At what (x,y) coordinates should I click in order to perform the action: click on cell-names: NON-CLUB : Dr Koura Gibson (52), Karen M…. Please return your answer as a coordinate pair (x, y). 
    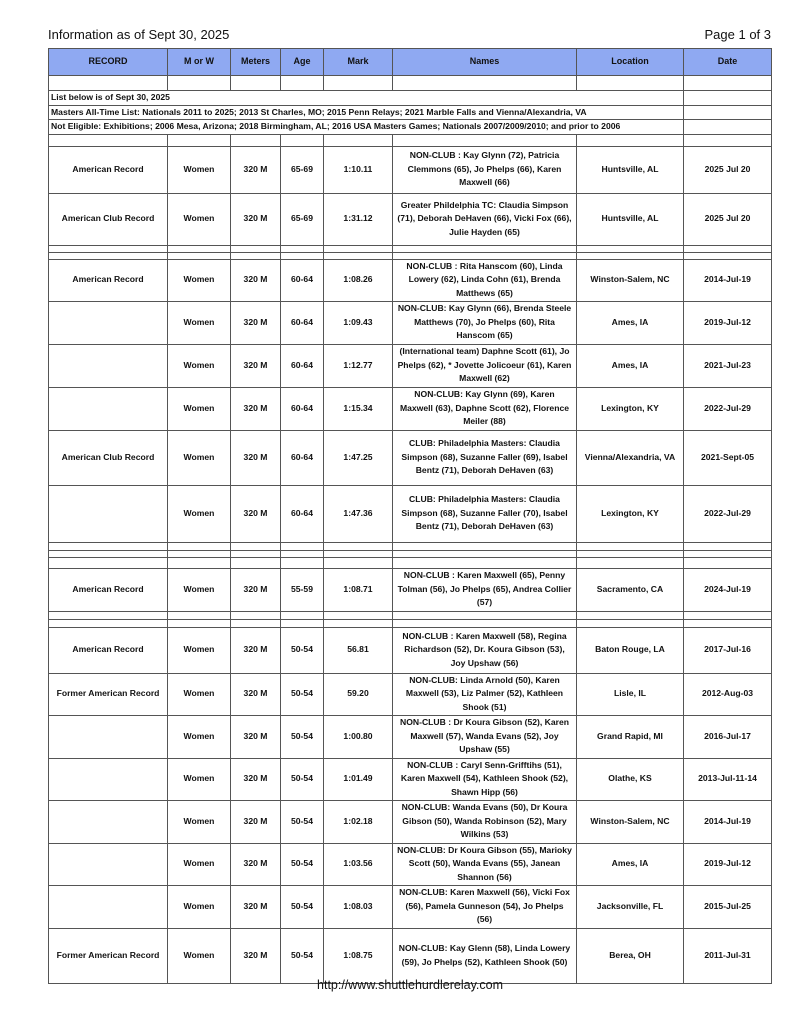
    Looking at the image, I should click on (484, 736).